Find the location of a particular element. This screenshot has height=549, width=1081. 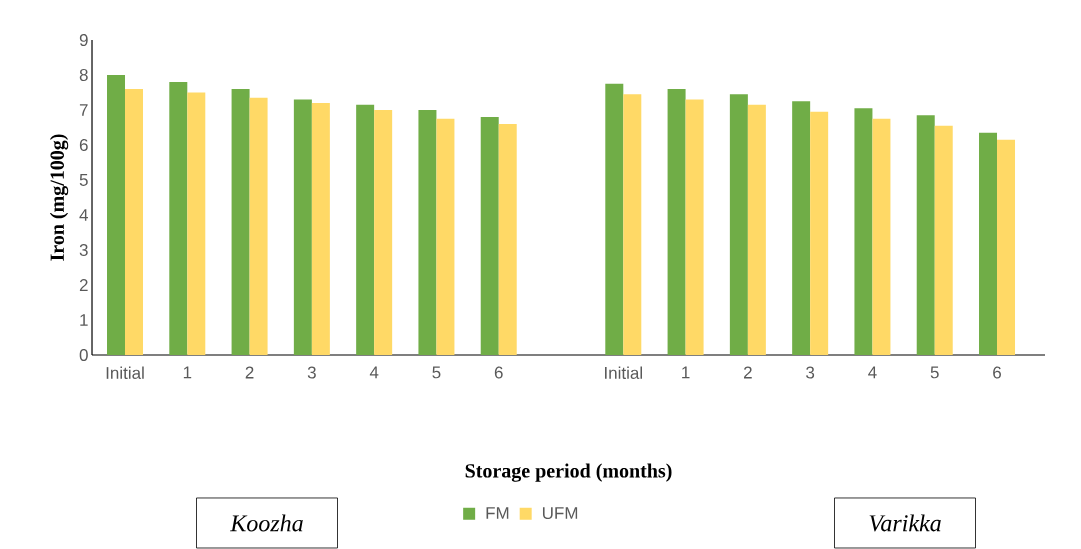

y-tick-label: 1 is located at coordinates (84, 320).